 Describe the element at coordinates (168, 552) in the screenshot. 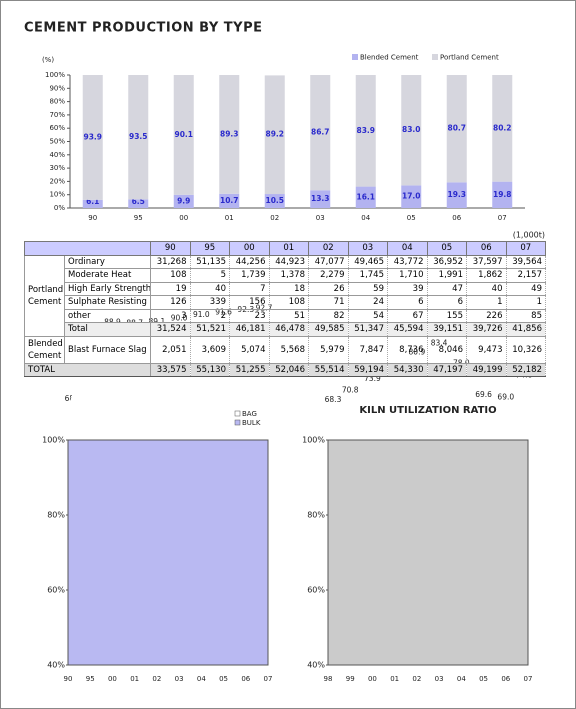

I see `area` at that location.